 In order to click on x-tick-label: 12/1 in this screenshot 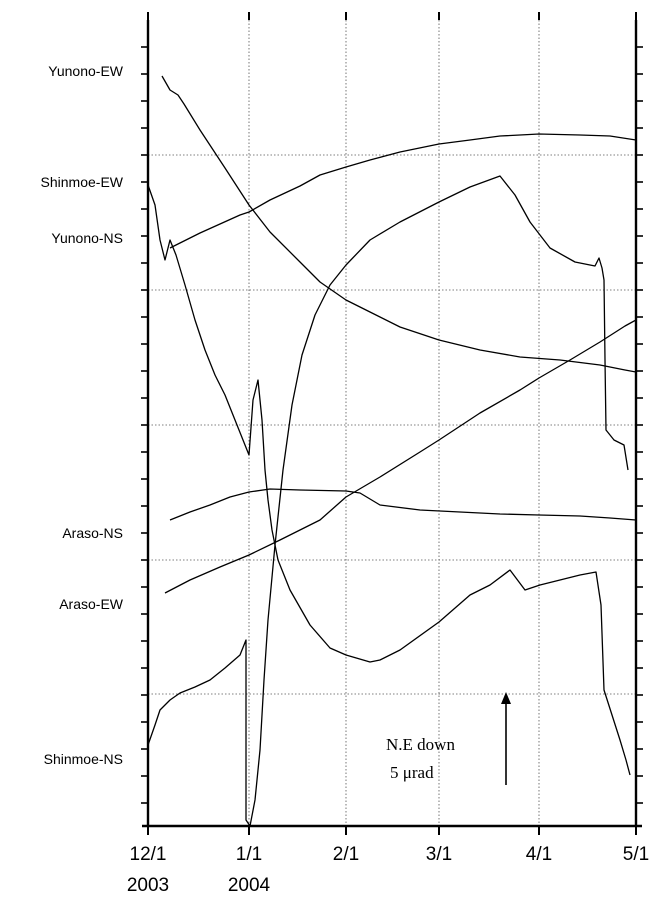, I will do `click(148, 854)`.